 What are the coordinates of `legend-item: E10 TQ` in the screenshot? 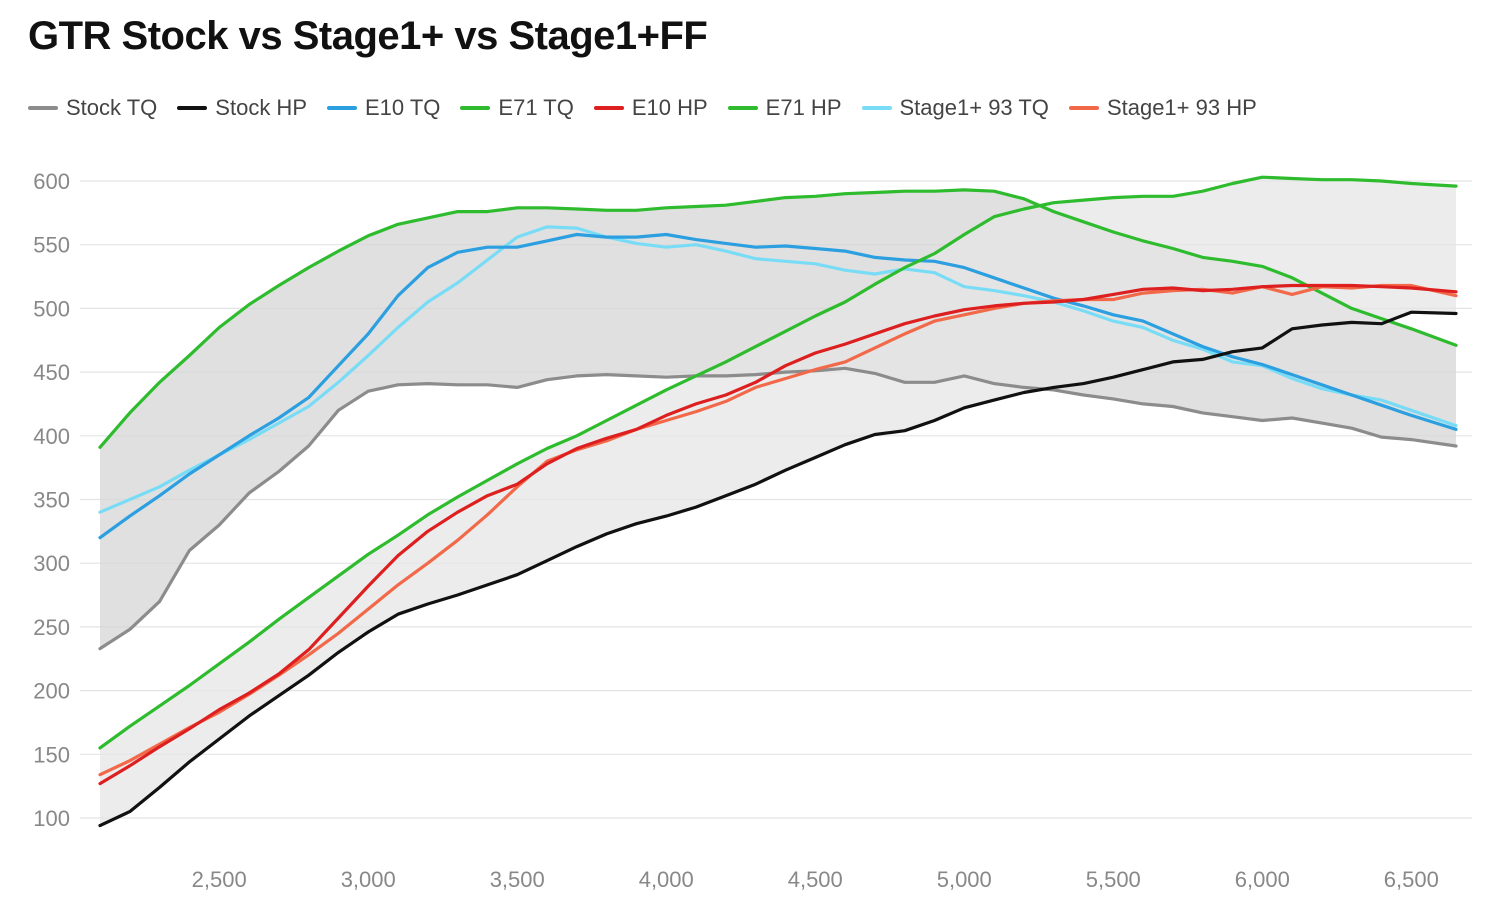 It's located at (383, 108).